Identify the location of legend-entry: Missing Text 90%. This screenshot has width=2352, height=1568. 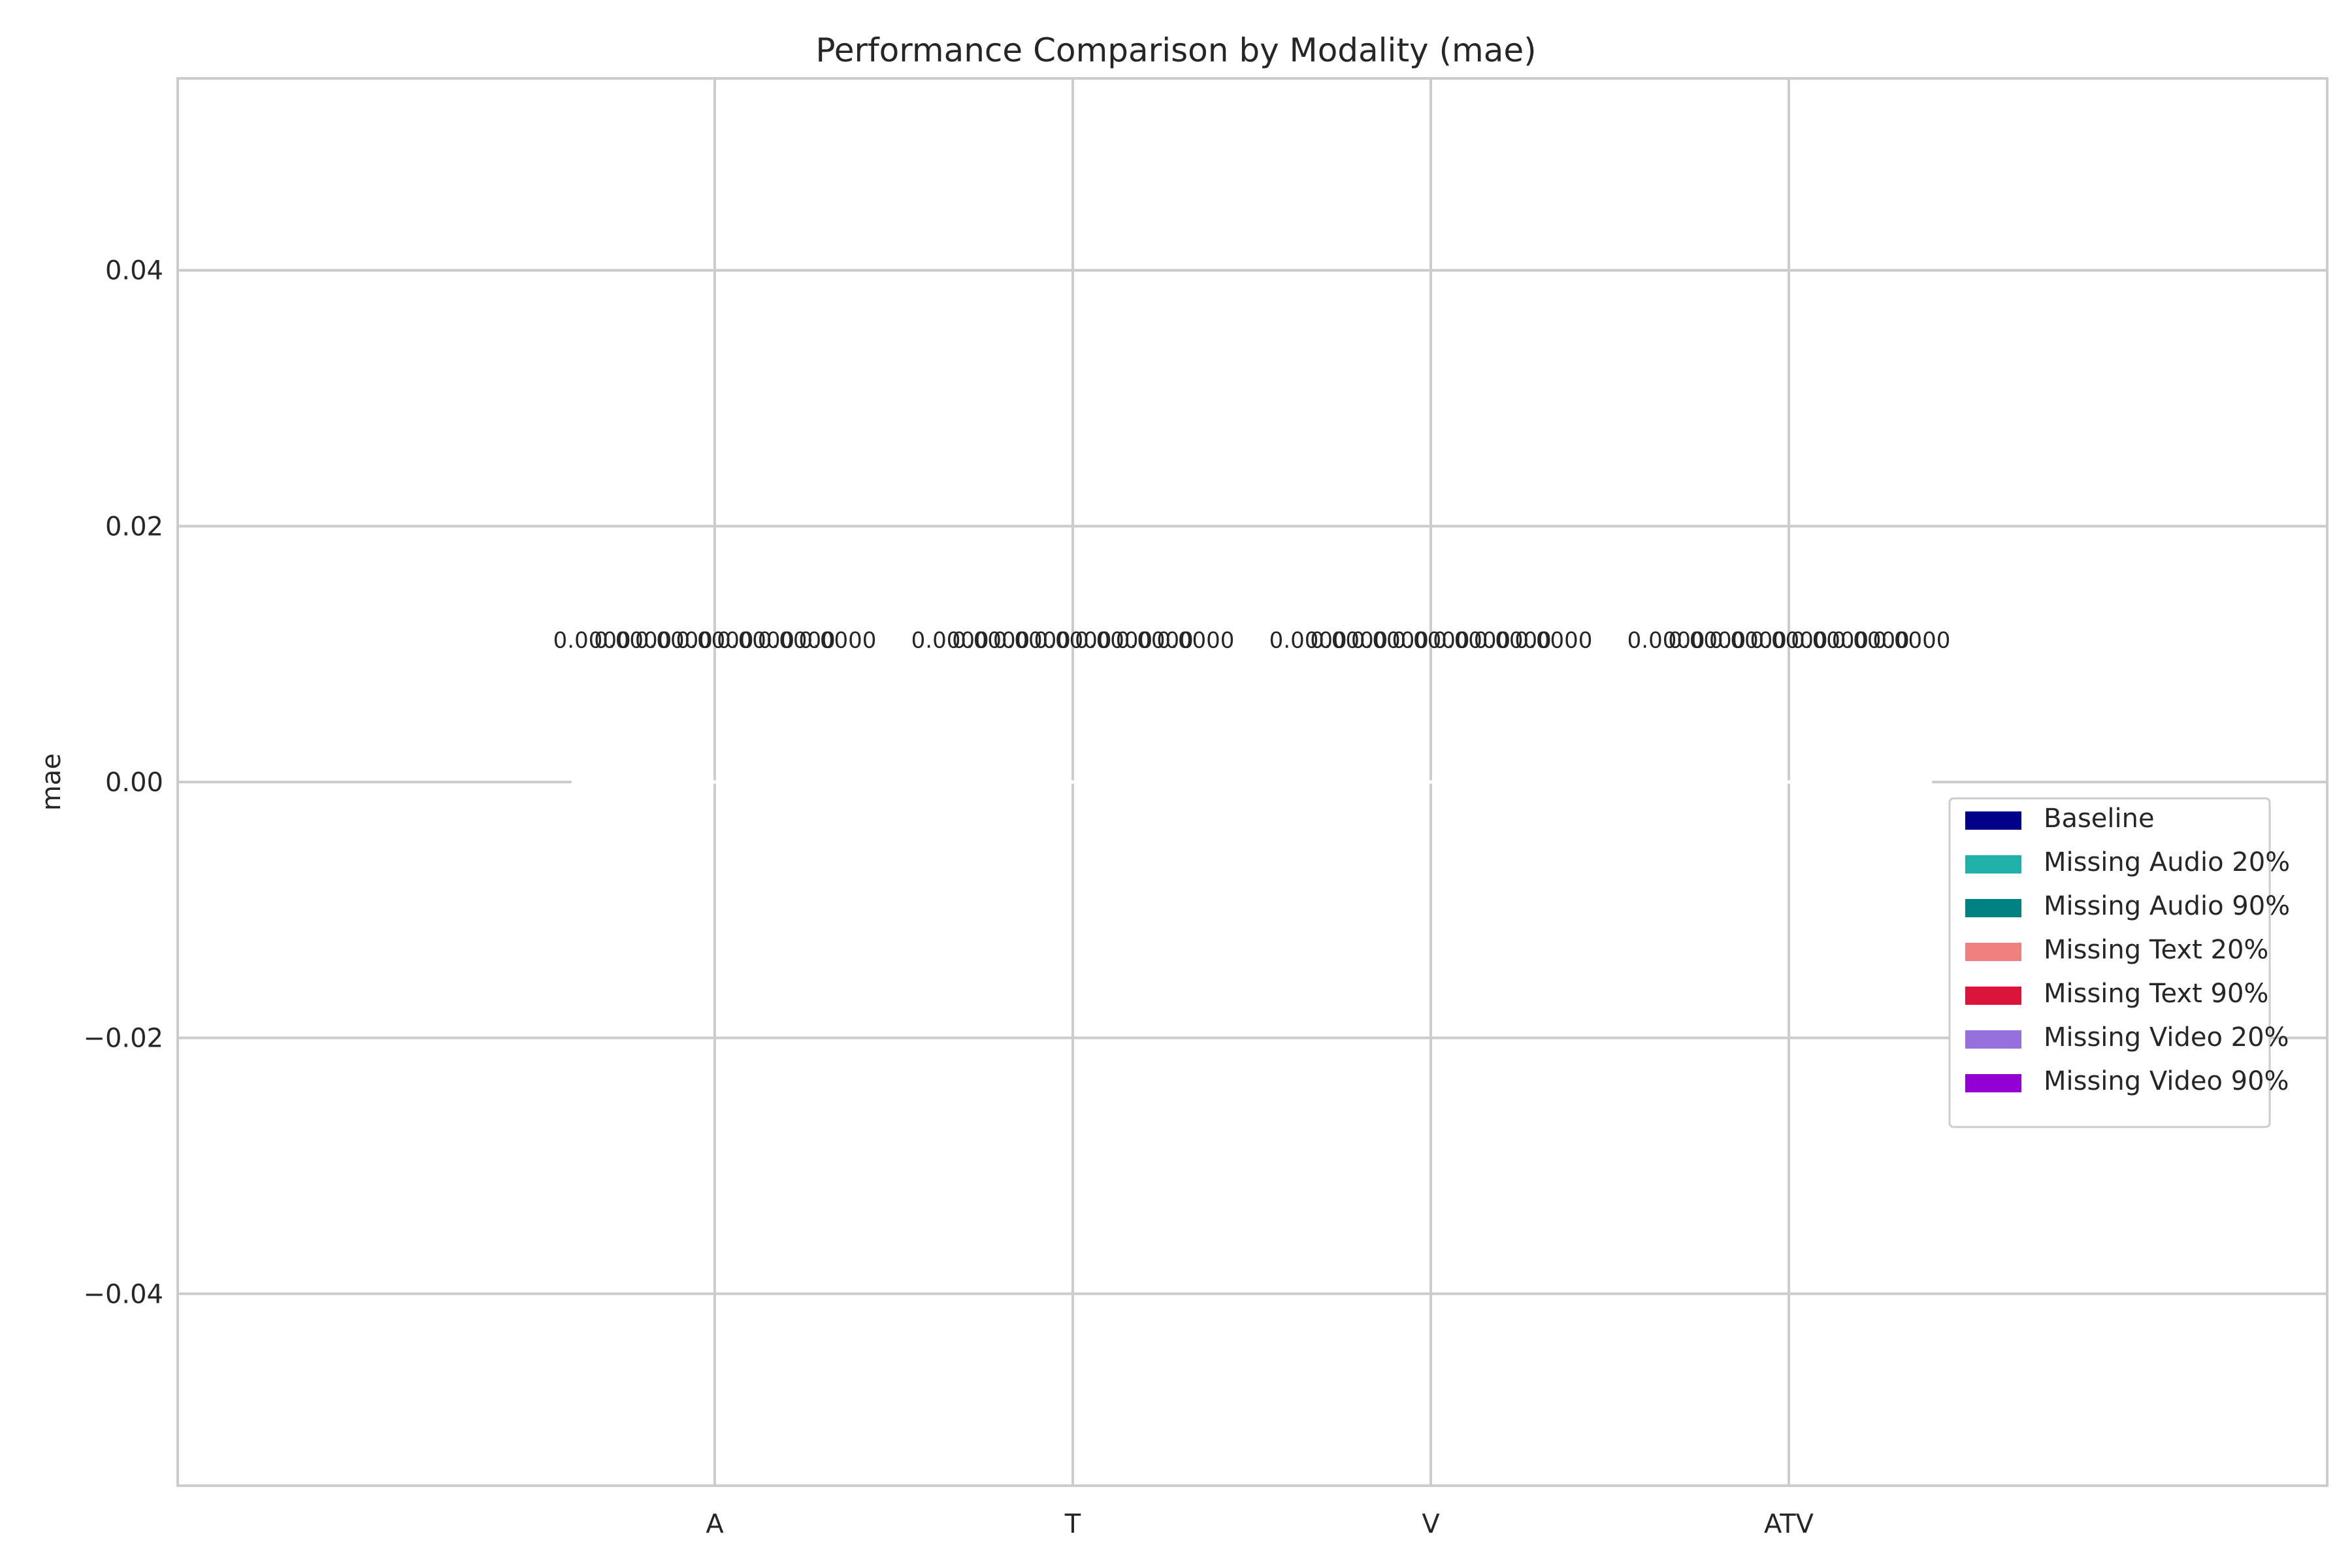
(2156, 994).